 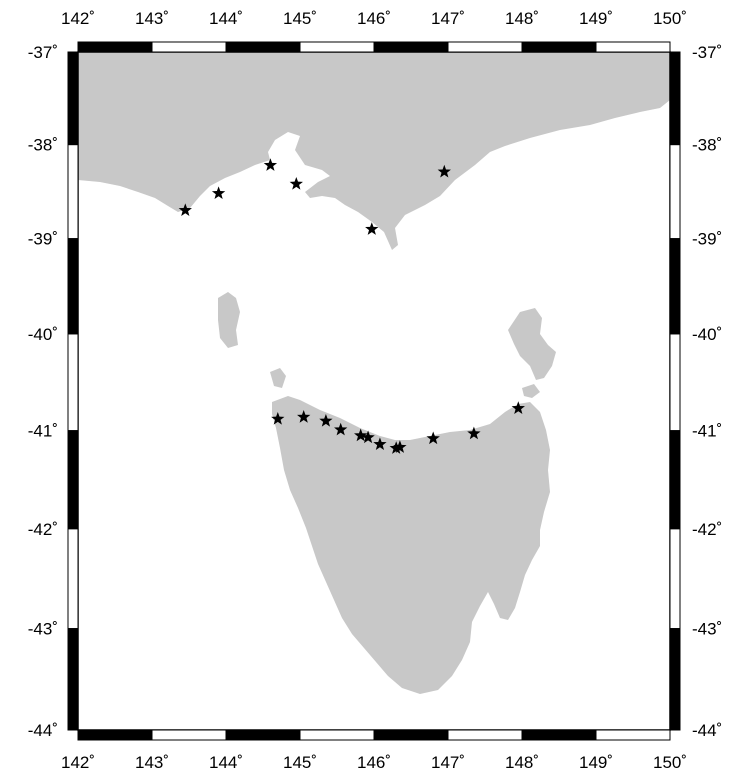 I want to click on hunter-island, so click(x=278, y=378).